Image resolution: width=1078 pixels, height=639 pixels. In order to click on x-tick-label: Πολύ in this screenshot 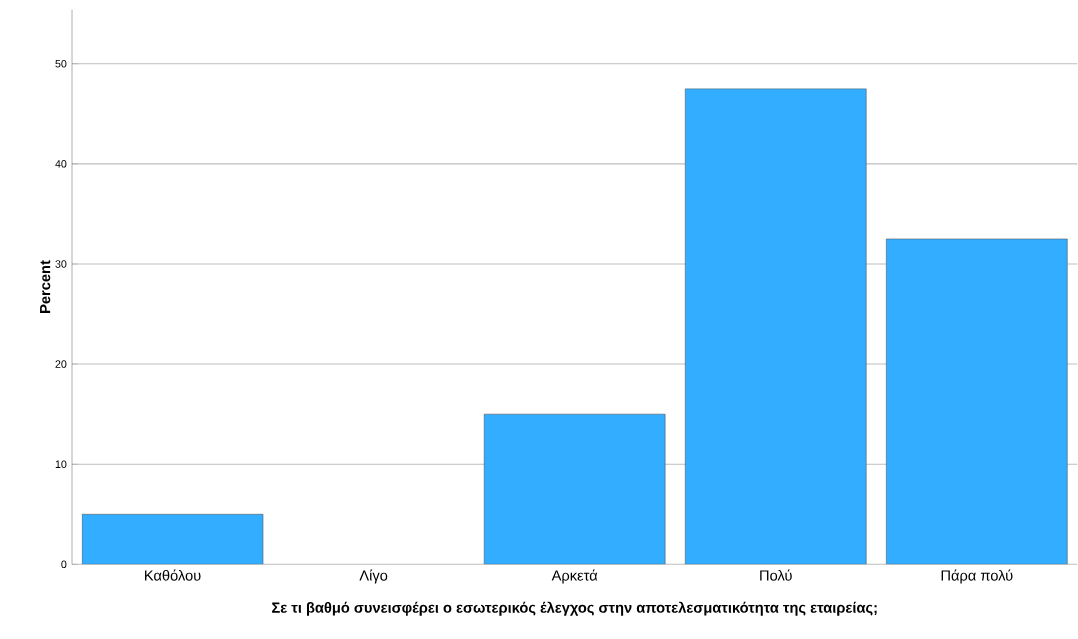, I will do `click(776, 575)`.